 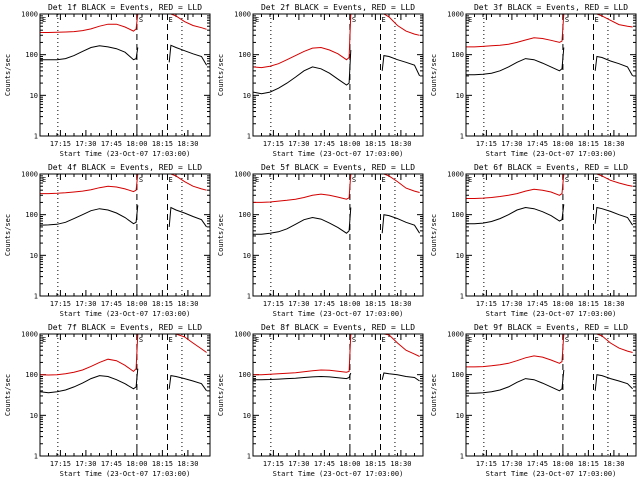 I want to click on panel-title: Det 7f BLACK = Events, RED = LLD, so click(x=125, y=327).